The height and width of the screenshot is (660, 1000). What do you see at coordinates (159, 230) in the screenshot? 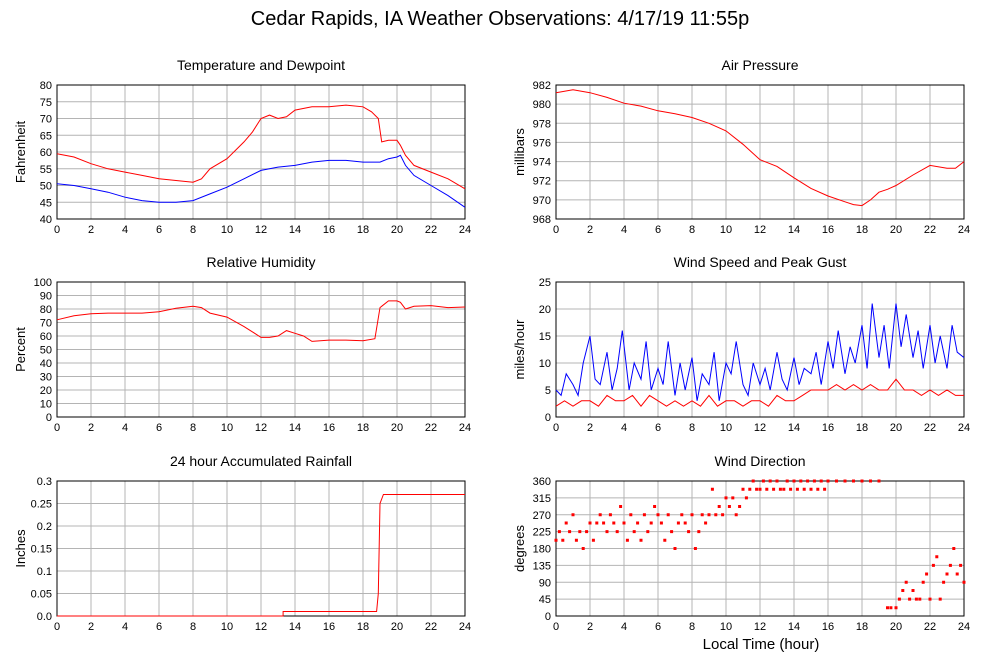
I see `temp-xtick-label: 6` at bounding box center [159, 230].